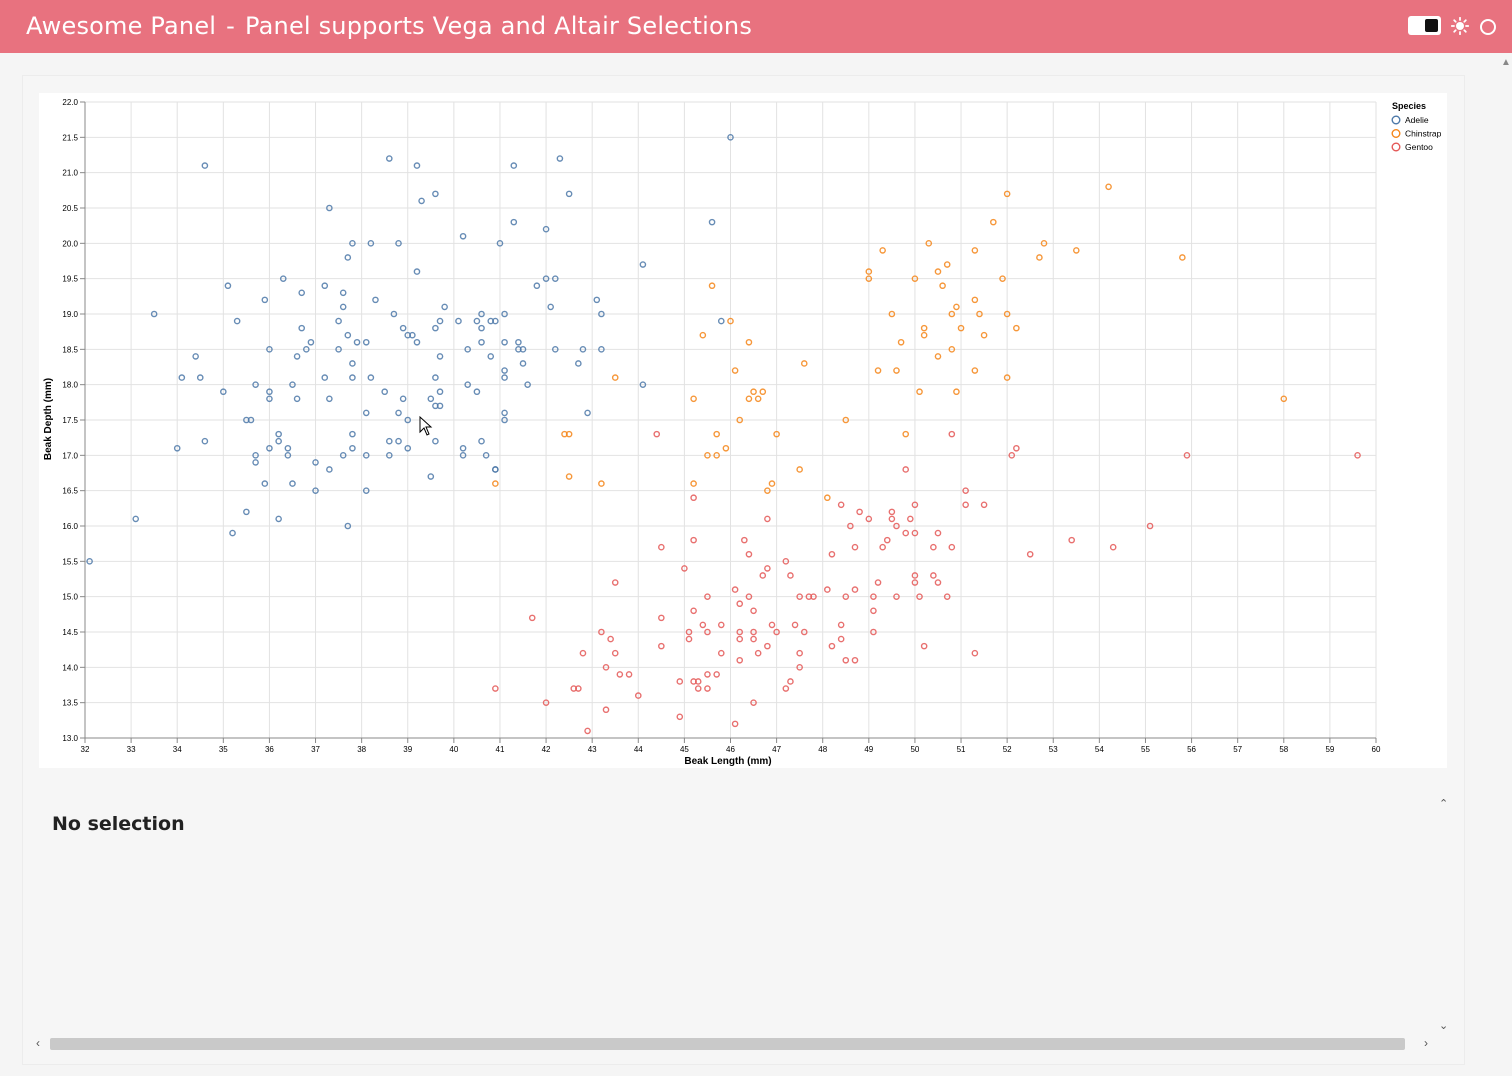 Image resolution: width=1512 pixels, height=1076 pixels. Describe the element at coordinates (1419, 147) in the screenshot. I see `legend-entry: Gentoo` at that location.